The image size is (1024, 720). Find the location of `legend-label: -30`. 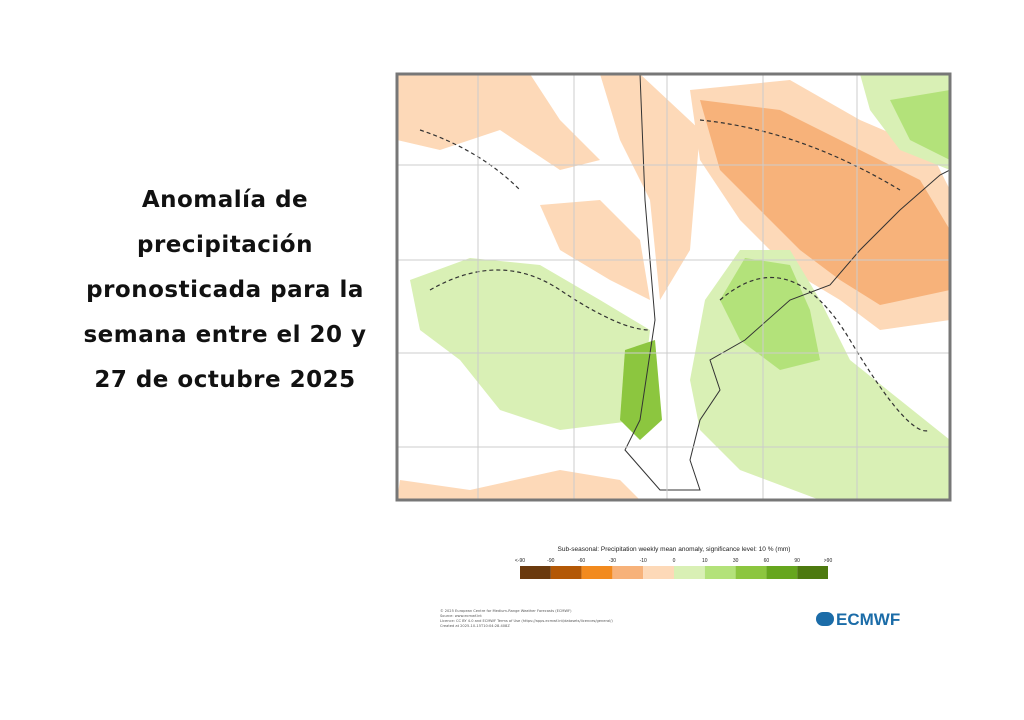

legend-label: -30 is located at coordinates (612, 561).